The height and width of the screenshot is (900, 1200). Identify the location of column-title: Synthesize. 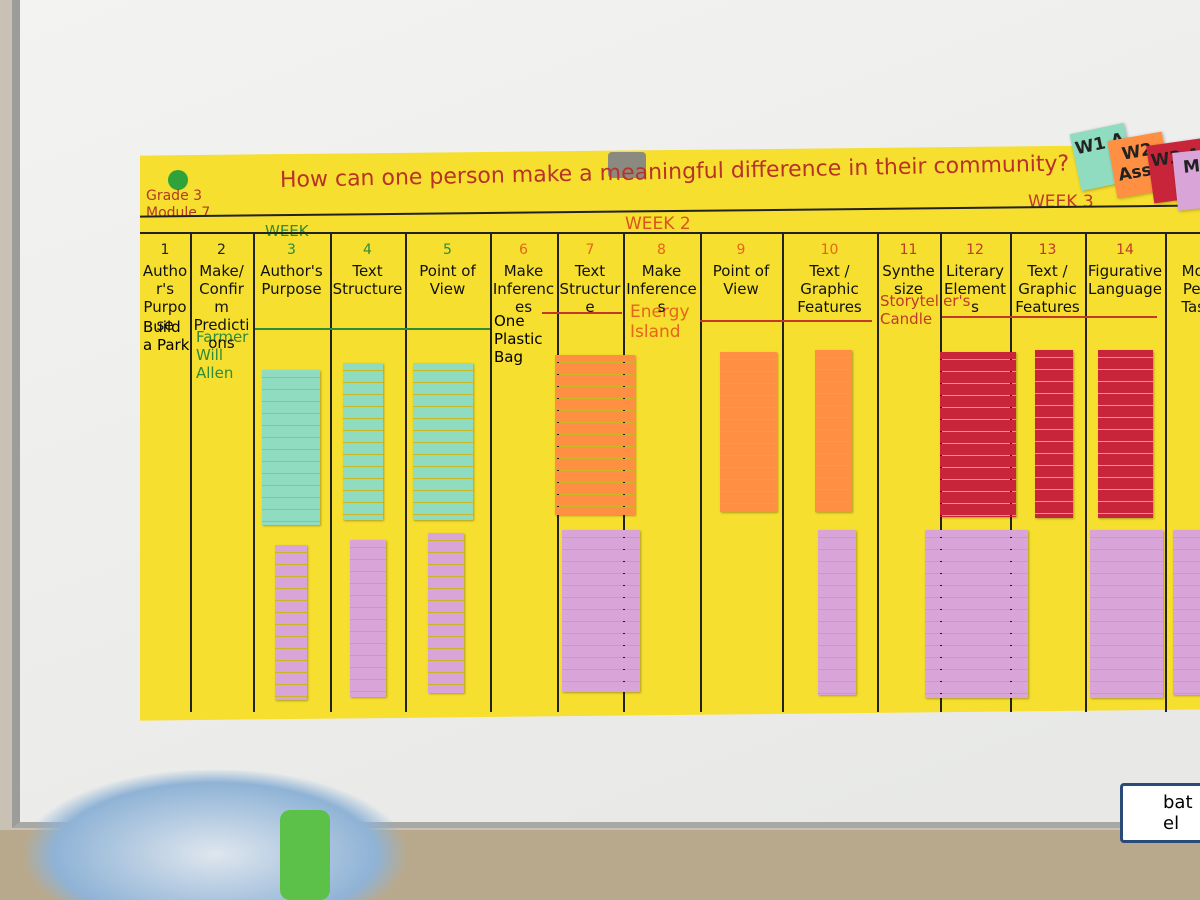
(908, 280).